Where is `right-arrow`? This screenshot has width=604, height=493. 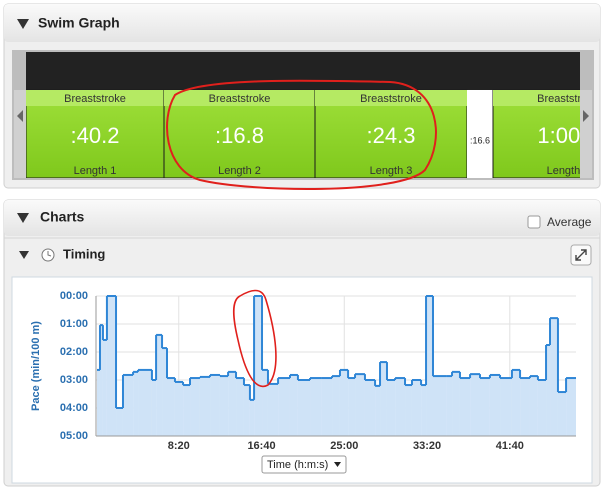 right-arrow is located at coordinates (586, 134).